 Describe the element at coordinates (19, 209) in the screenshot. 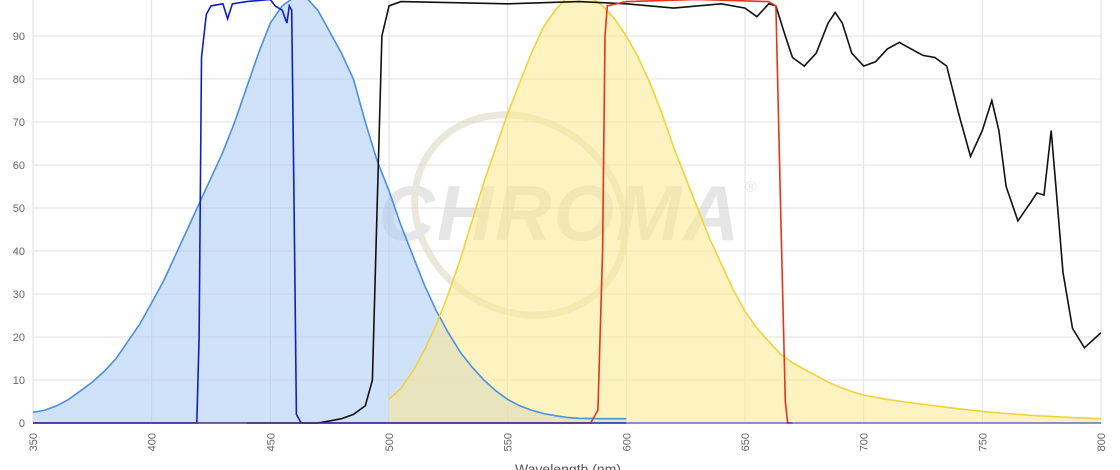

I see `y-tick-label: 50` at that location.